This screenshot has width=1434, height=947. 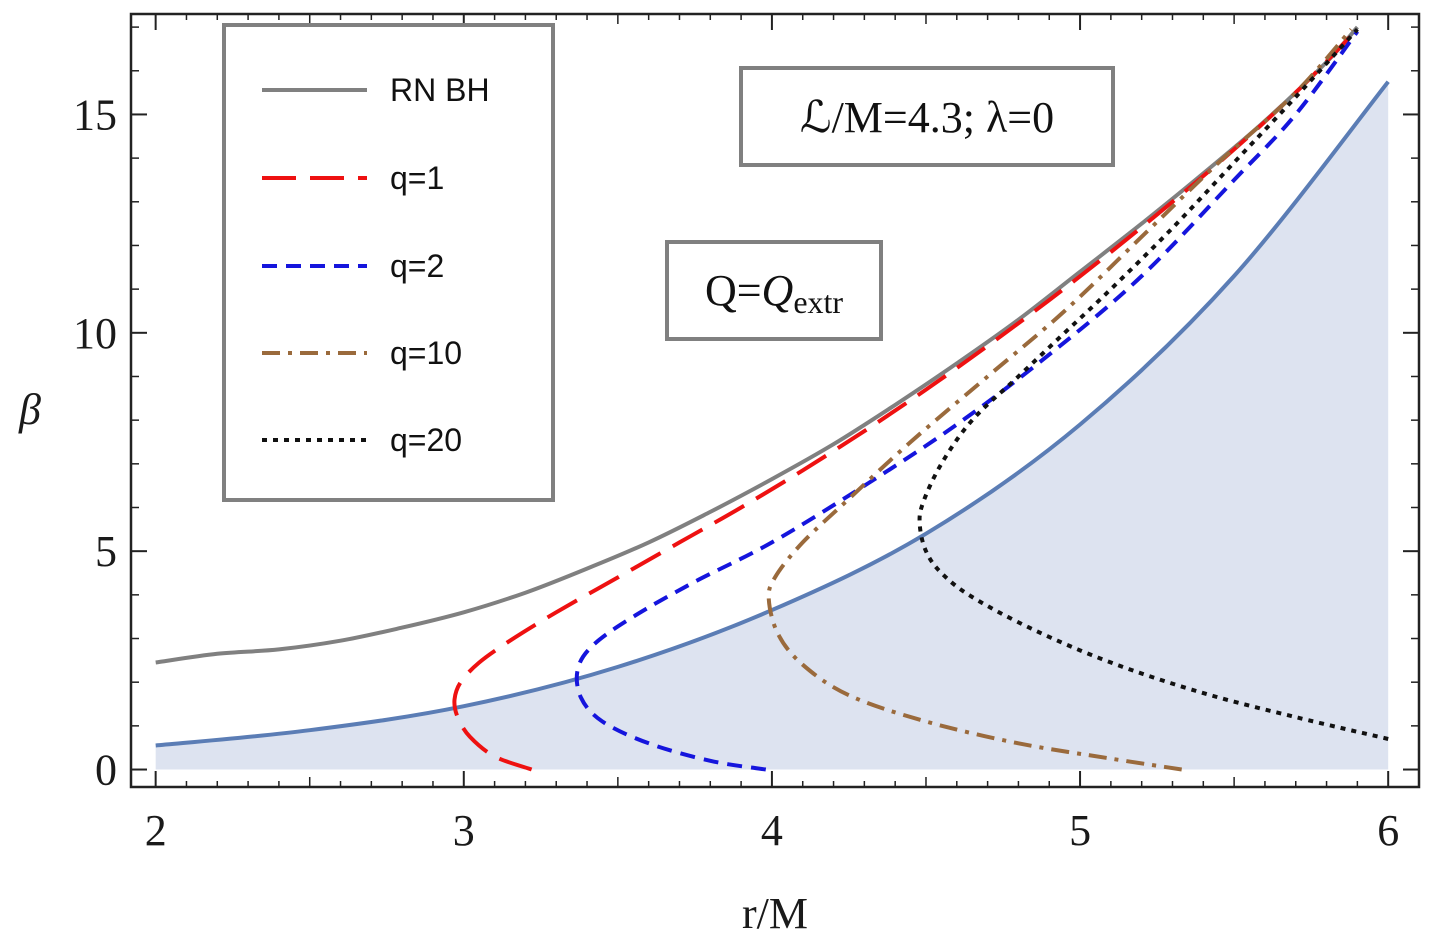 I want to click on charge-annotation-box, so click(x=774, y=290).